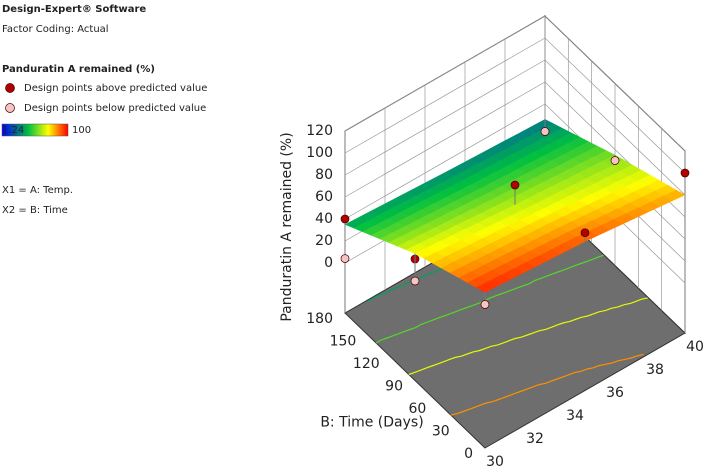 This screenshot has width=713, height=473. Describe the element at coordinates (328, 263) in the screenshot. I see `z-tick-label: 0` at that location.